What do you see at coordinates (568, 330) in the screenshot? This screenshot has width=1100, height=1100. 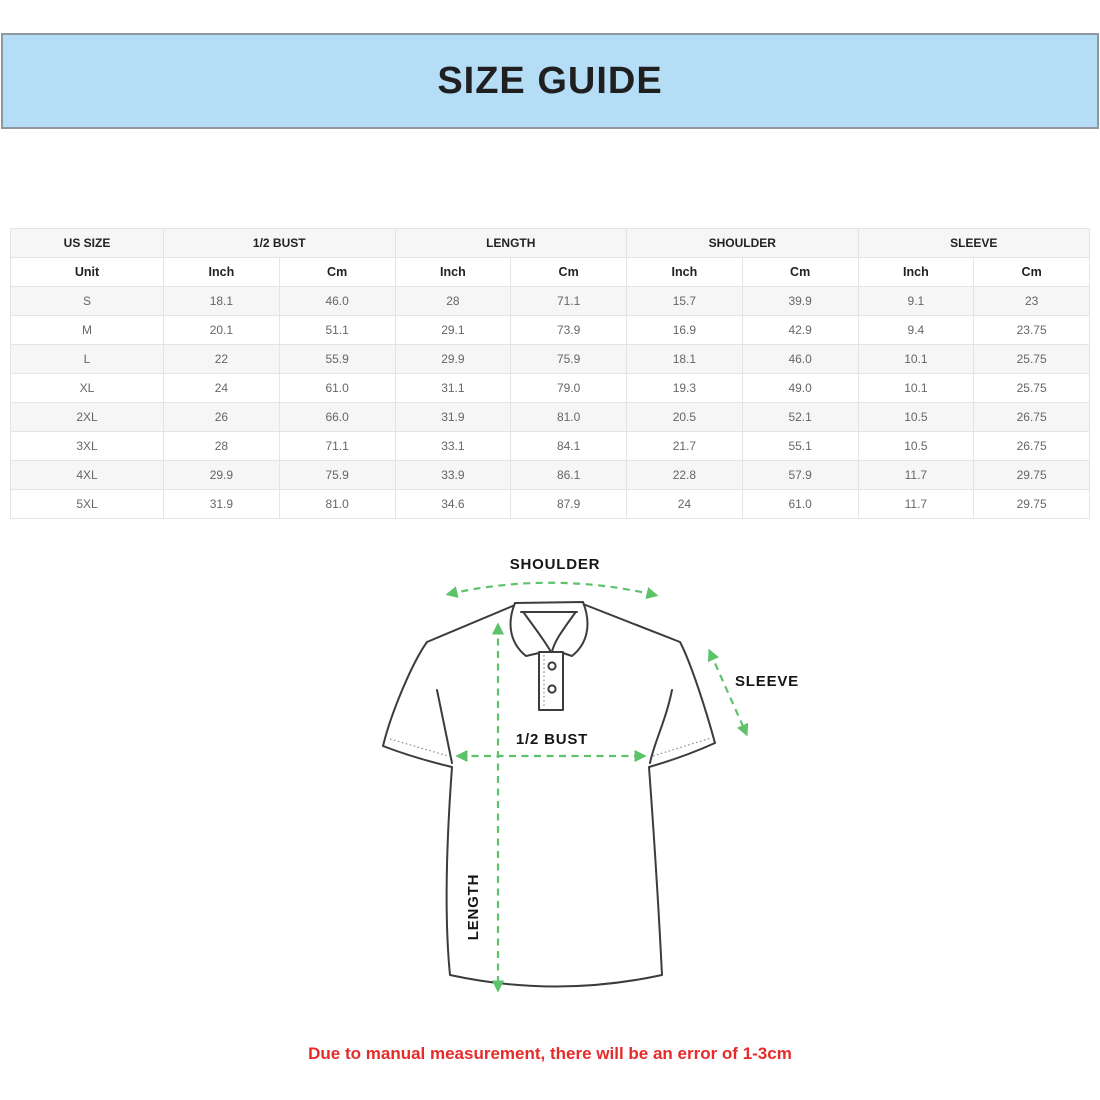 I see `value-cell: 73.9` at bounding box center [568, 330].